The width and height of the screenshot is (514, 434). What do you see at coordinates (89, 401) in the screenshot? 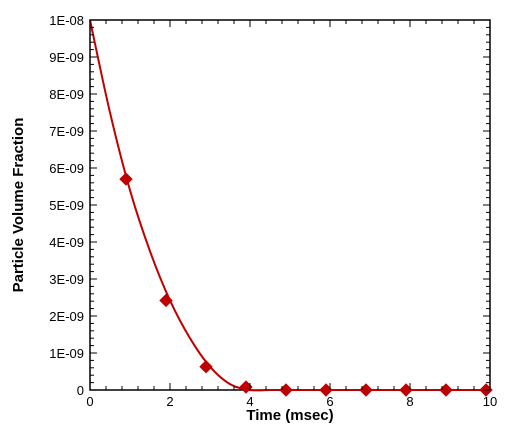
I see `x-tick-label: 0` at bounding box center [89, 401].